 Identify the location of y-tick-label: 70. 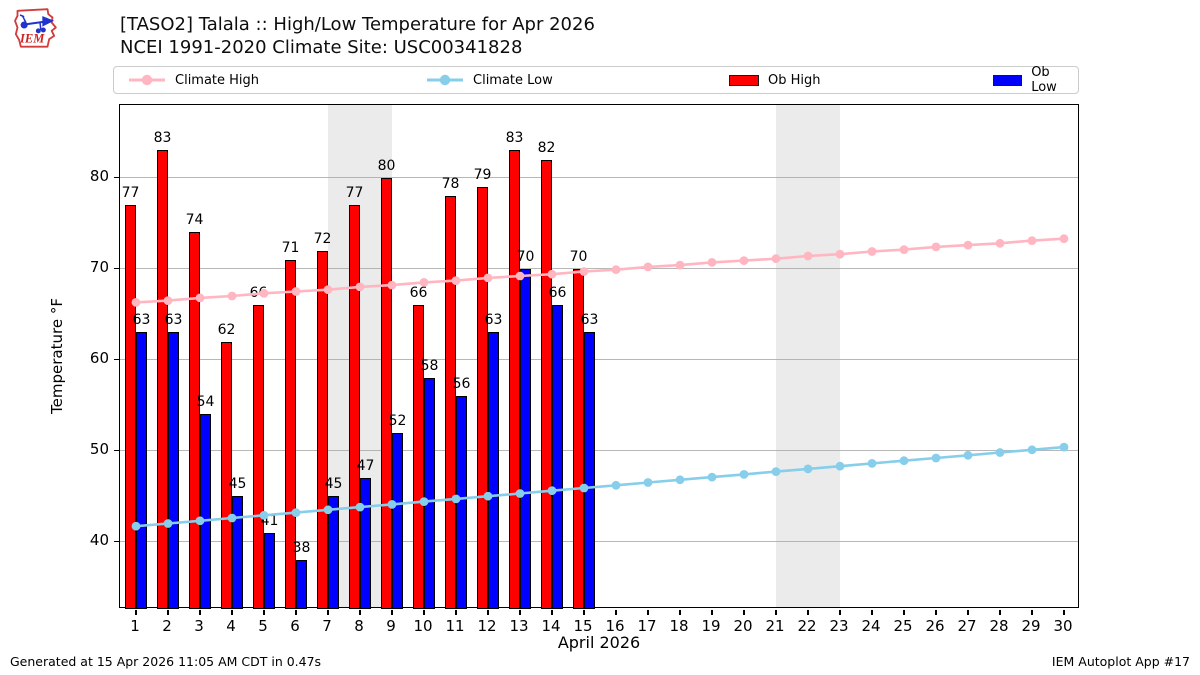
(99, 266).